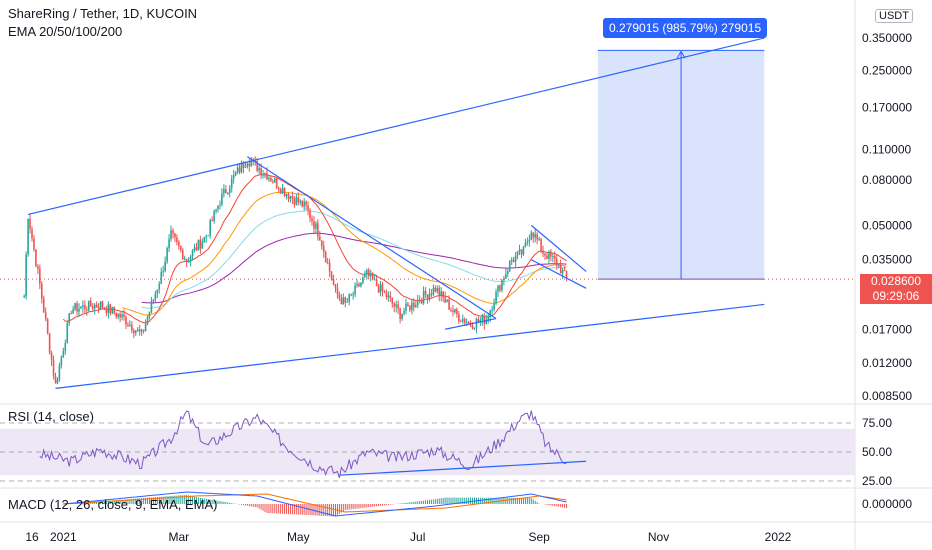 The width and height of the screenshot is (932, 550). What do you see at coordinates (65, 31) in the screenshot?
I see `ema-legend: EMA 20/50/100/200` at bounding box center [65, 31].